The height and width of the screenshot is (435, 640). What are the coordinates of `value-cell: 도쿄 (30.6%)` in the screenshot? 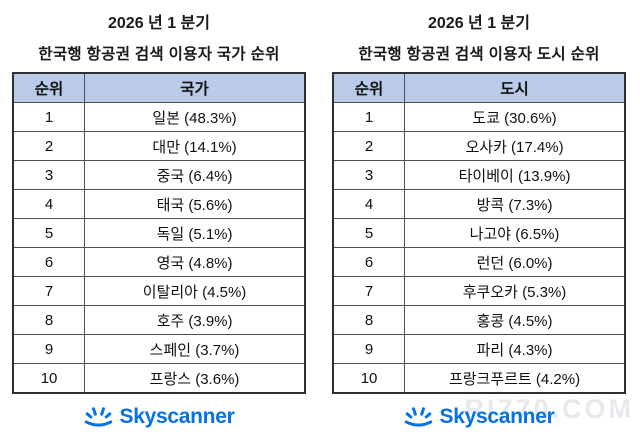 It's located at (515, 117).